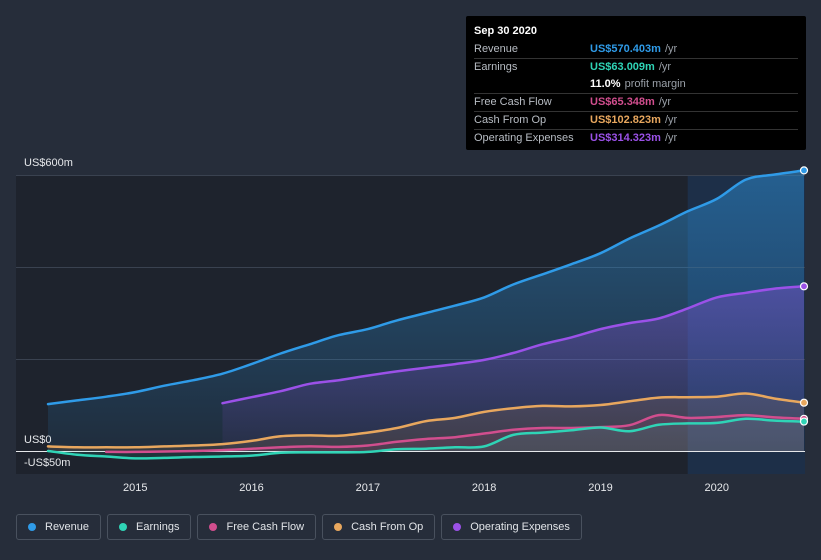 This screenshot has width=821, height=560. Describe the element at coordinates (251, 488) in the screenshot. I see `x-tick-label: 2016` at that location.